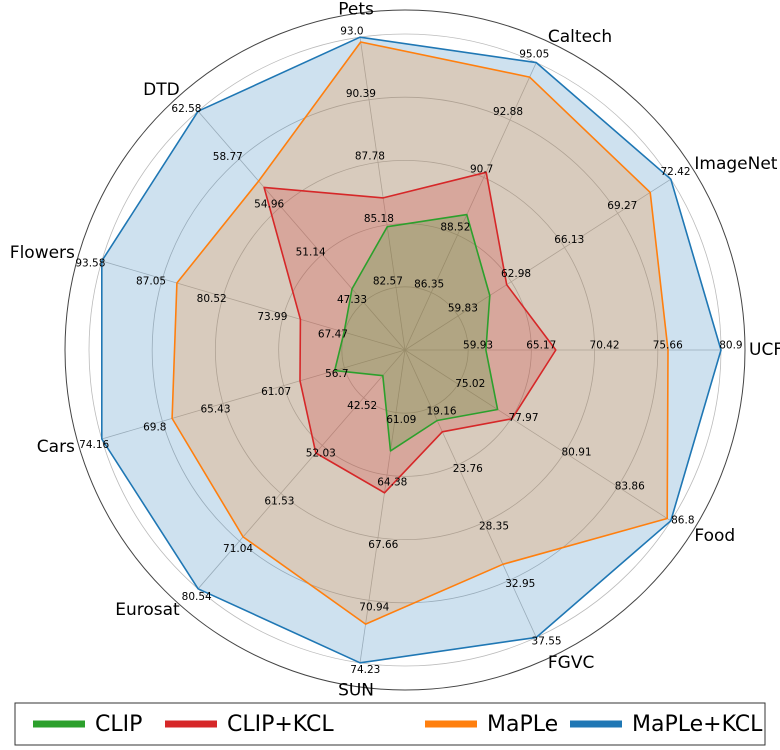  I want to click on tick-label: 69.27, so click(622, 206).